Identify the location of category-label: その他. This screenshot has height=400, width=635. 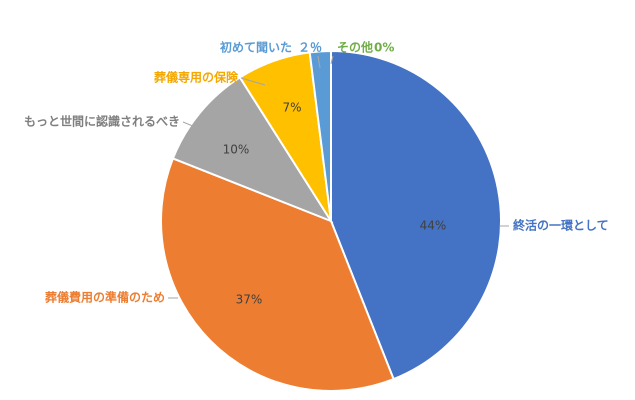
(355, 47).